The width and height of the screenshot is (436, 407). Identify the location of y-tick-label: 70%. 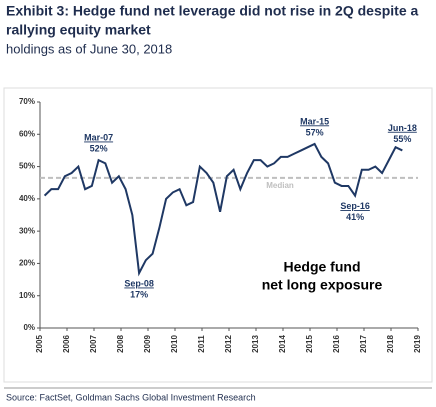
(27, 101).